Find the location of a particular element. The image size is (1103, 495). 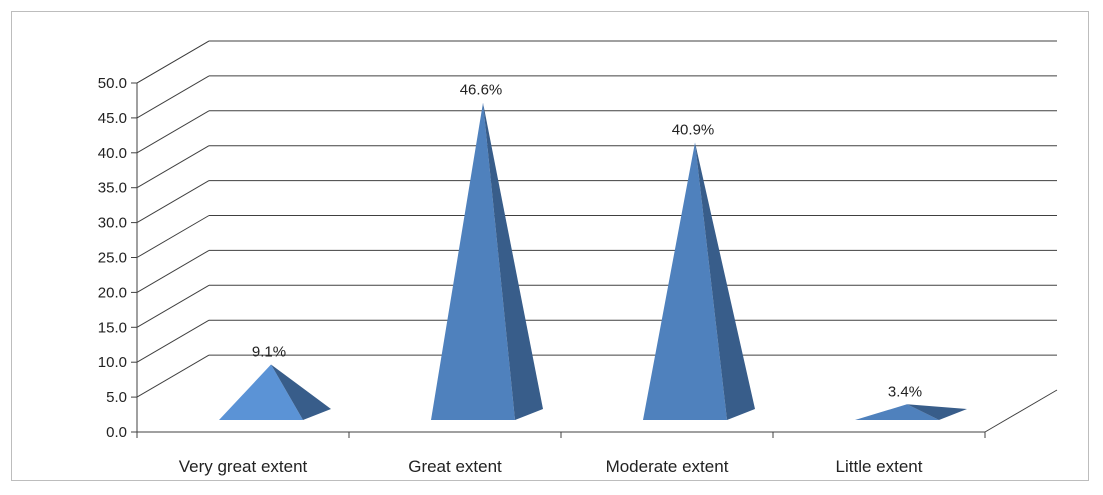

y-tick-label: 25.0 is located at coordinates (112, 258).